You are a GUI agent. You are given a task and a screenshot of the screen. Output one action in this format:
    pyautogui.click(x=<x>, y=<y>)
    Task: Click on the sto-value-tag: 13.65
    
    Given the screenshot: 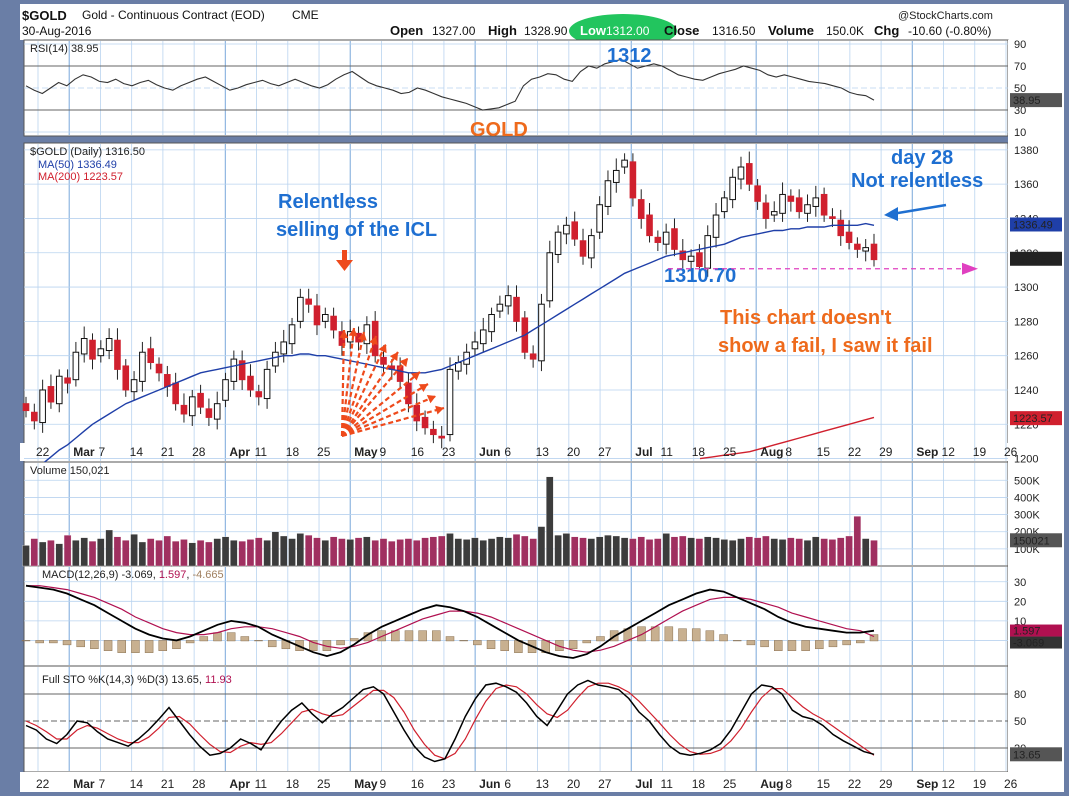 What is the action you would take?
    pyautogui.click(x=1027, y=755)
    